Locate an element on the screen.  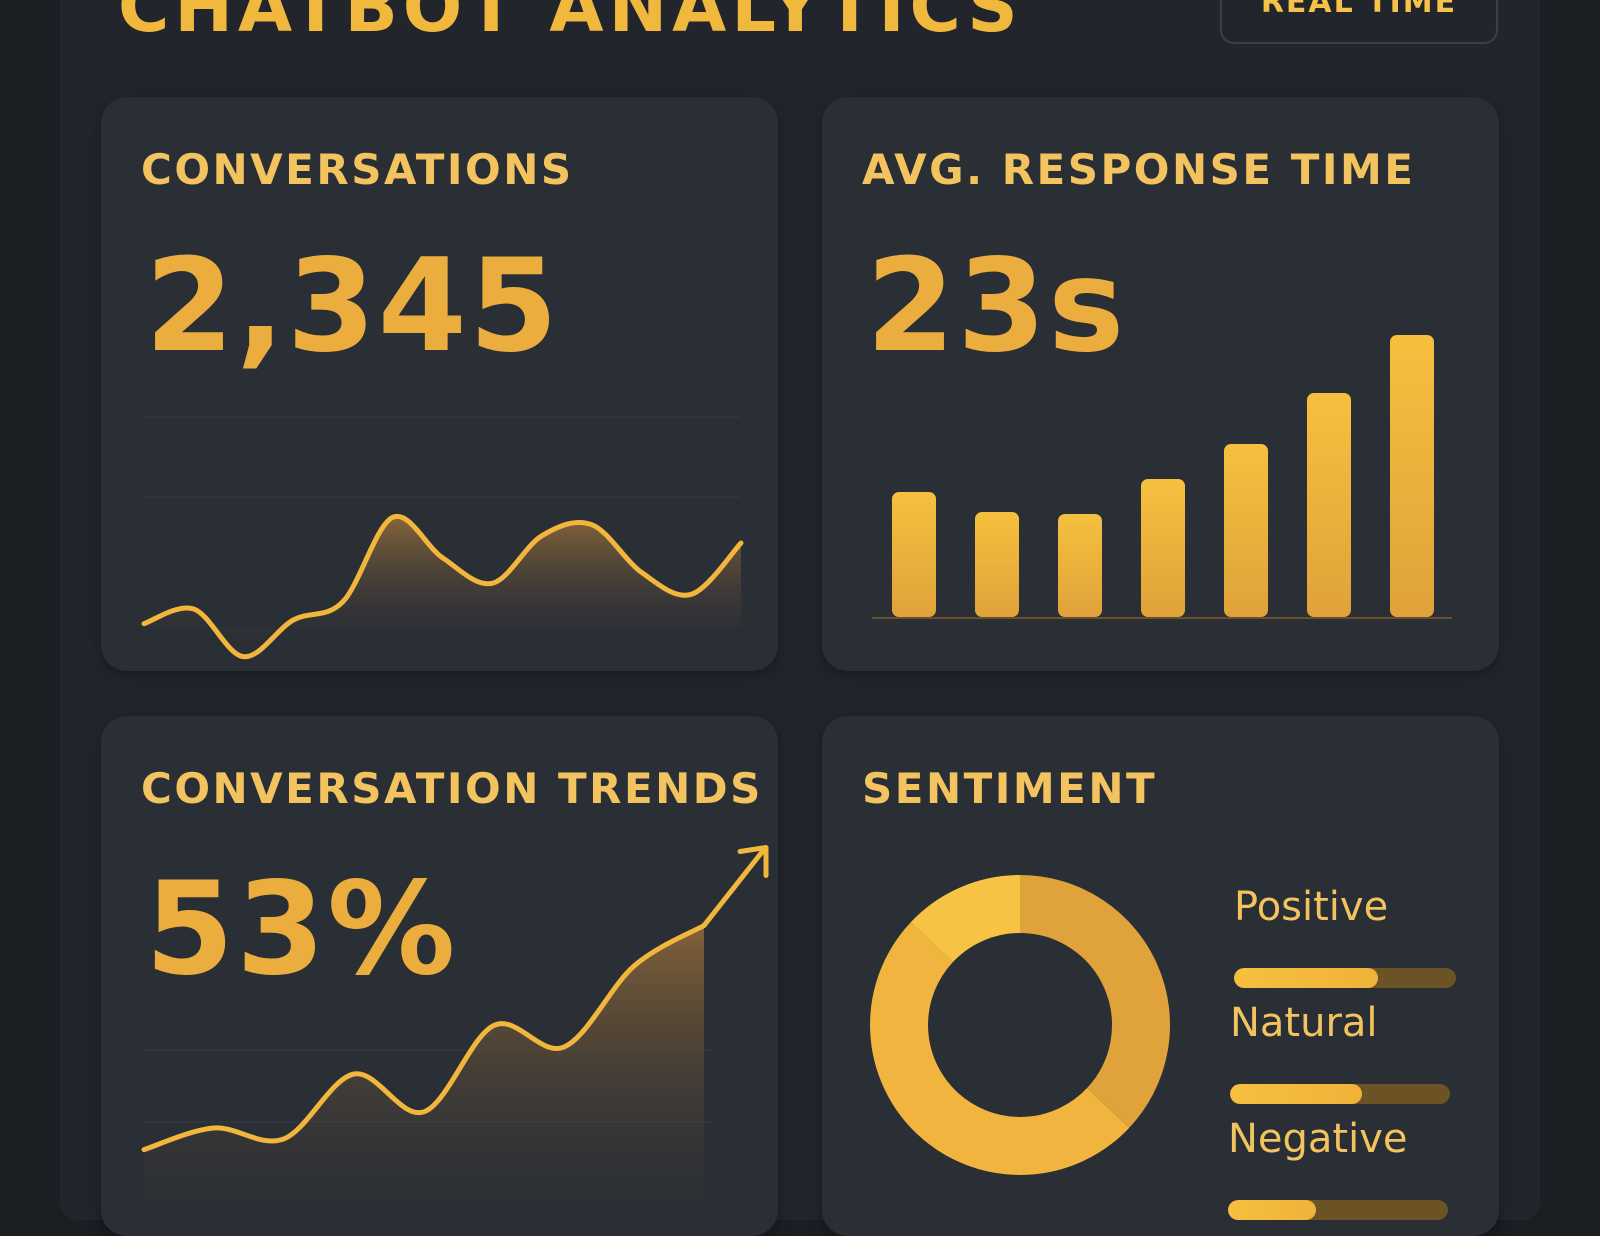
legend-bar-positive is located at coordinates (1345, 978).